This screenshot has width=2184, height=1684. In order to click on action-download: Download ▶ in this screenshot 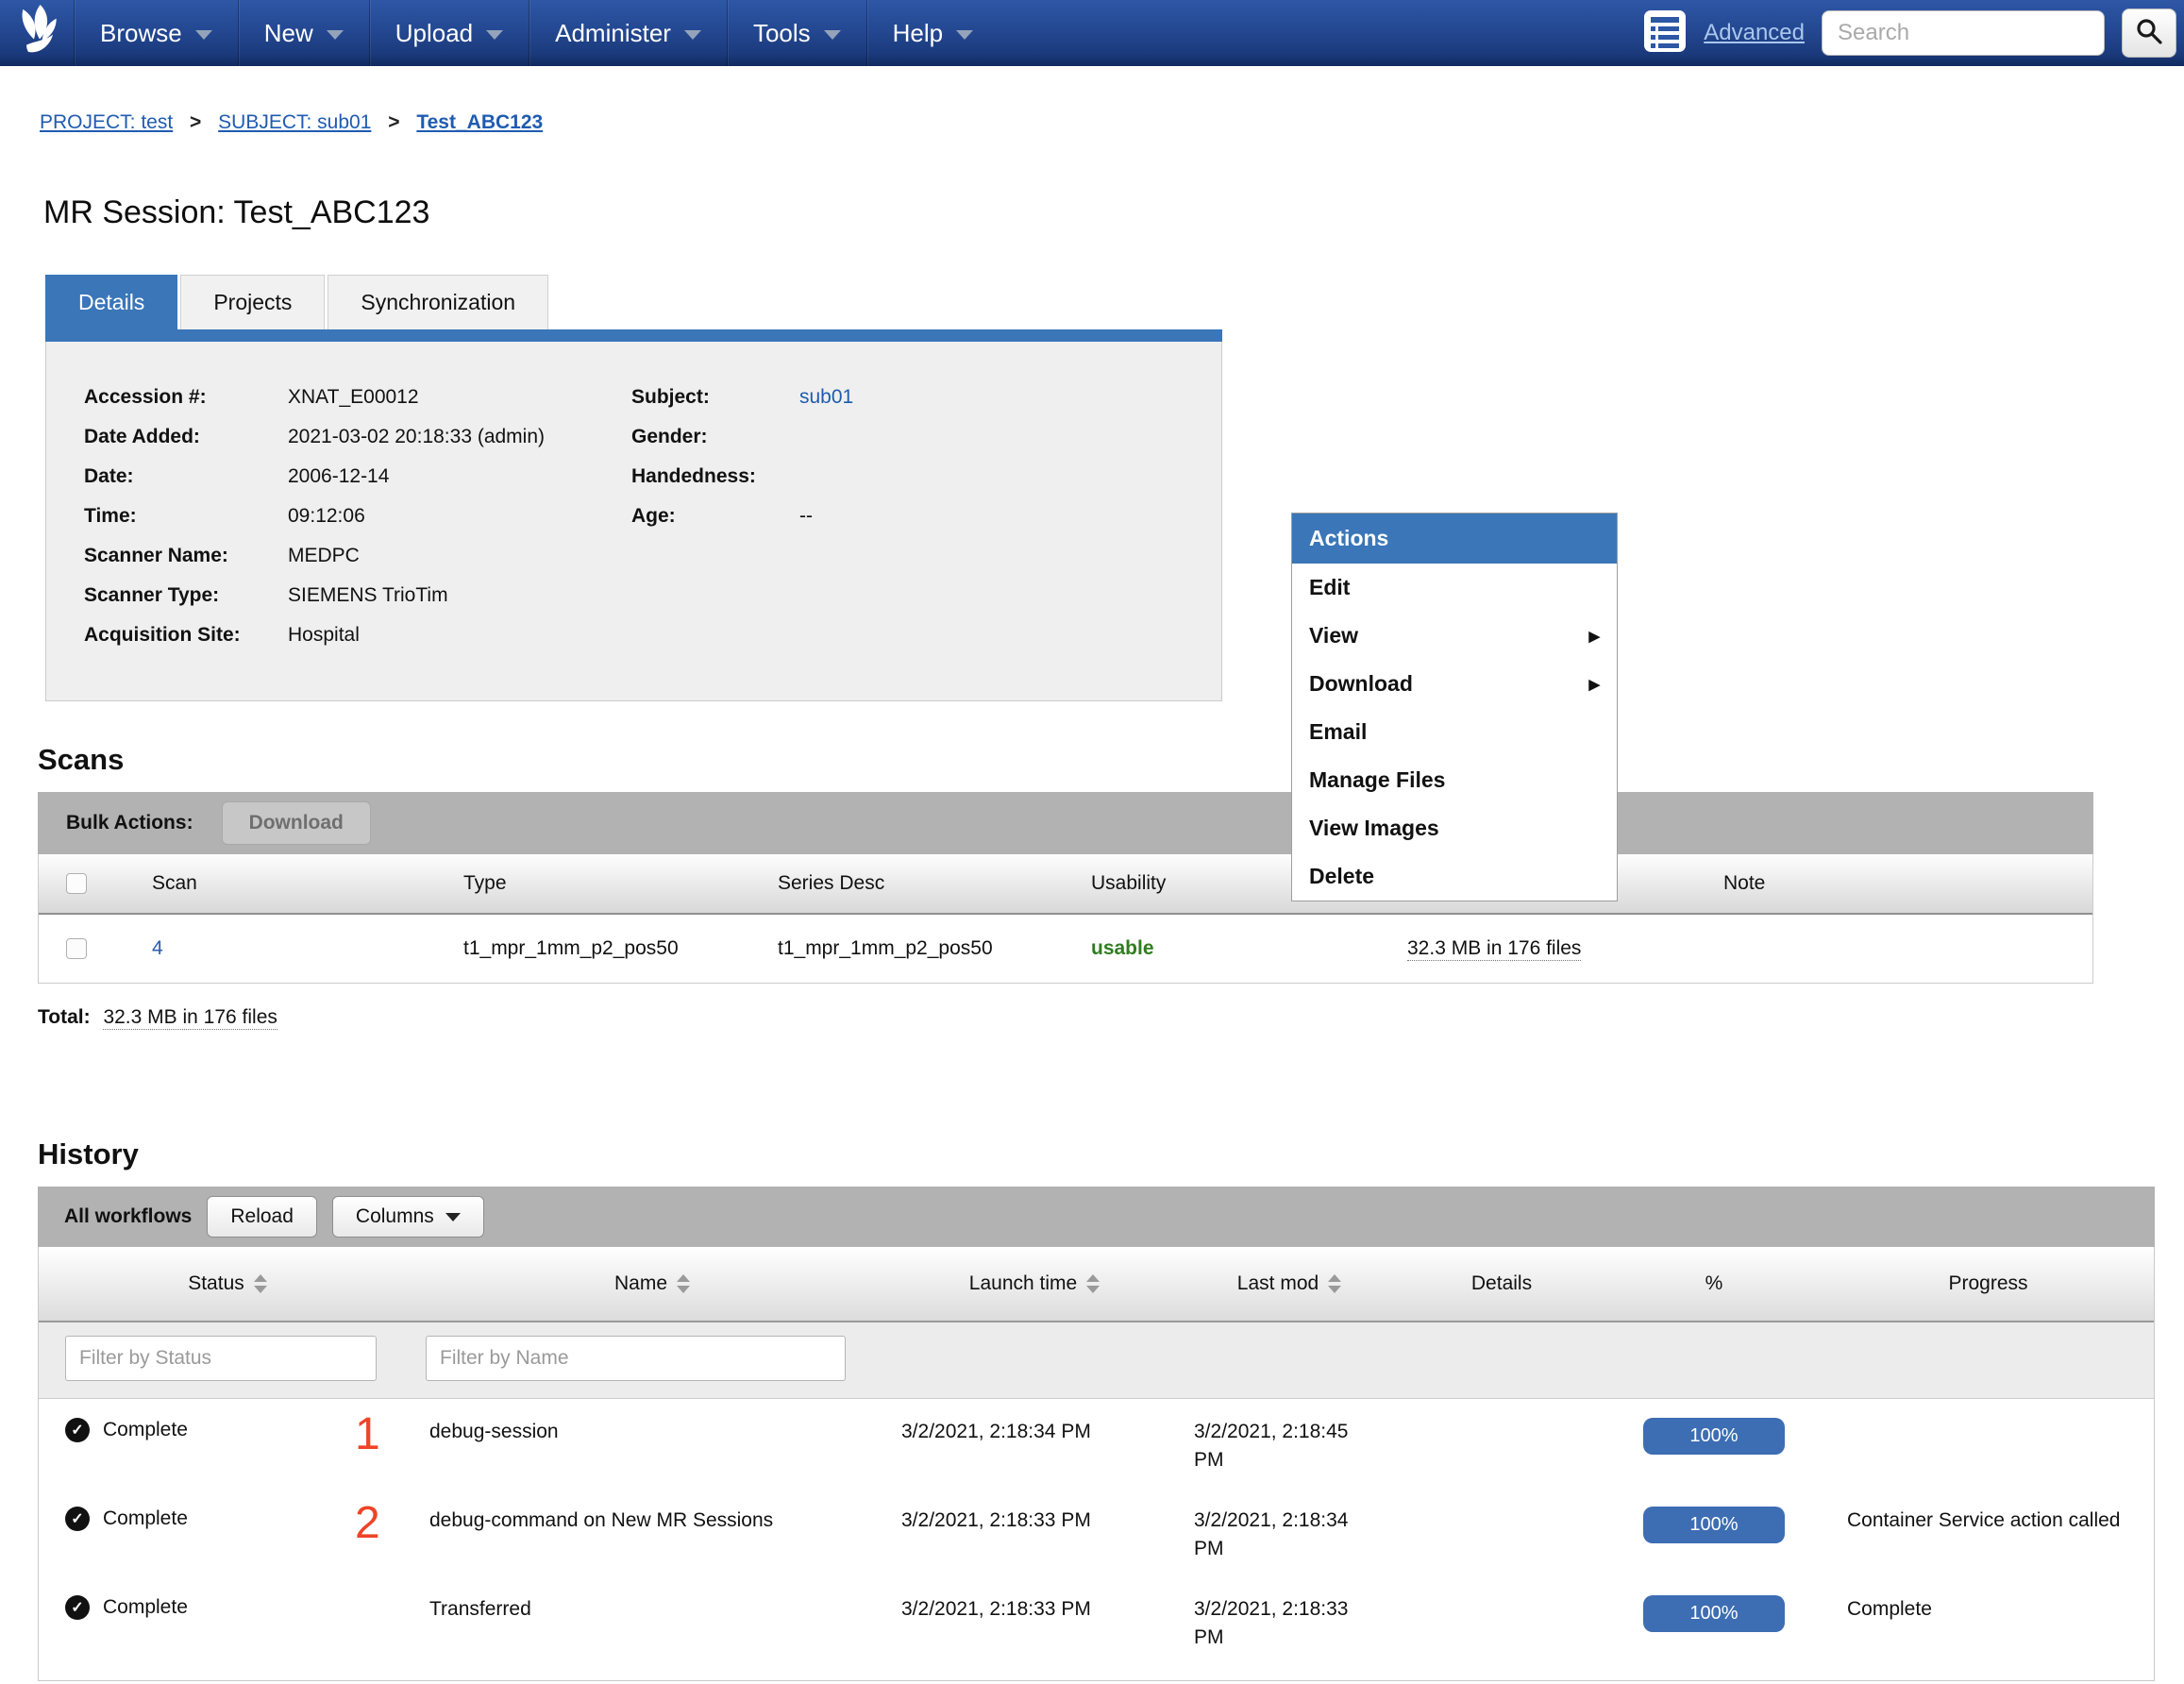, I will do `click(1454, 684)`.